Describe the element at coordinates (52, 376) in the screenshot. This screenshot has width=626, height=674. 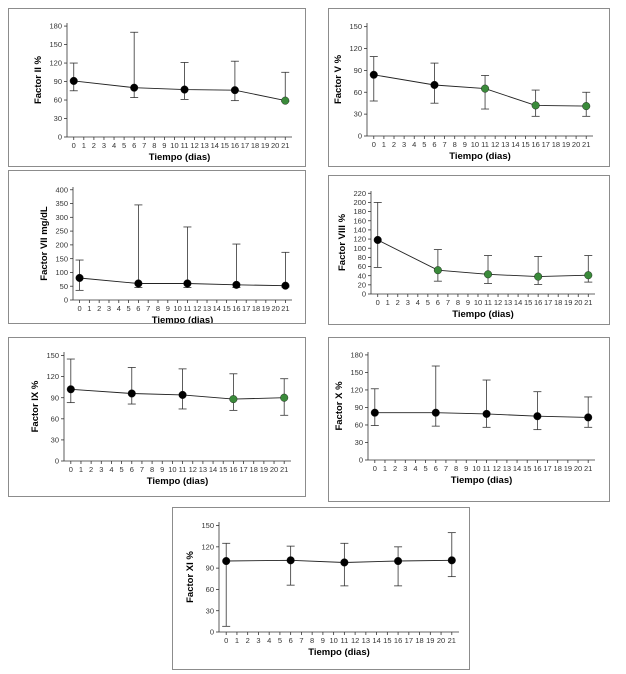
I see `y-tick-label: 120` at that location.